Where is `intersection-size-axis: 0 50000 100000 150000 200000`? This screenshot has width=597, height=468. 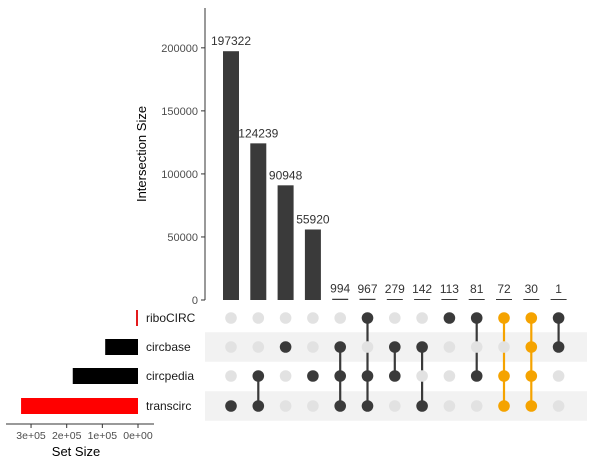 intersection-size-axis: 0 50000 100000 150000 200000 is located at coordinates (183, 157).